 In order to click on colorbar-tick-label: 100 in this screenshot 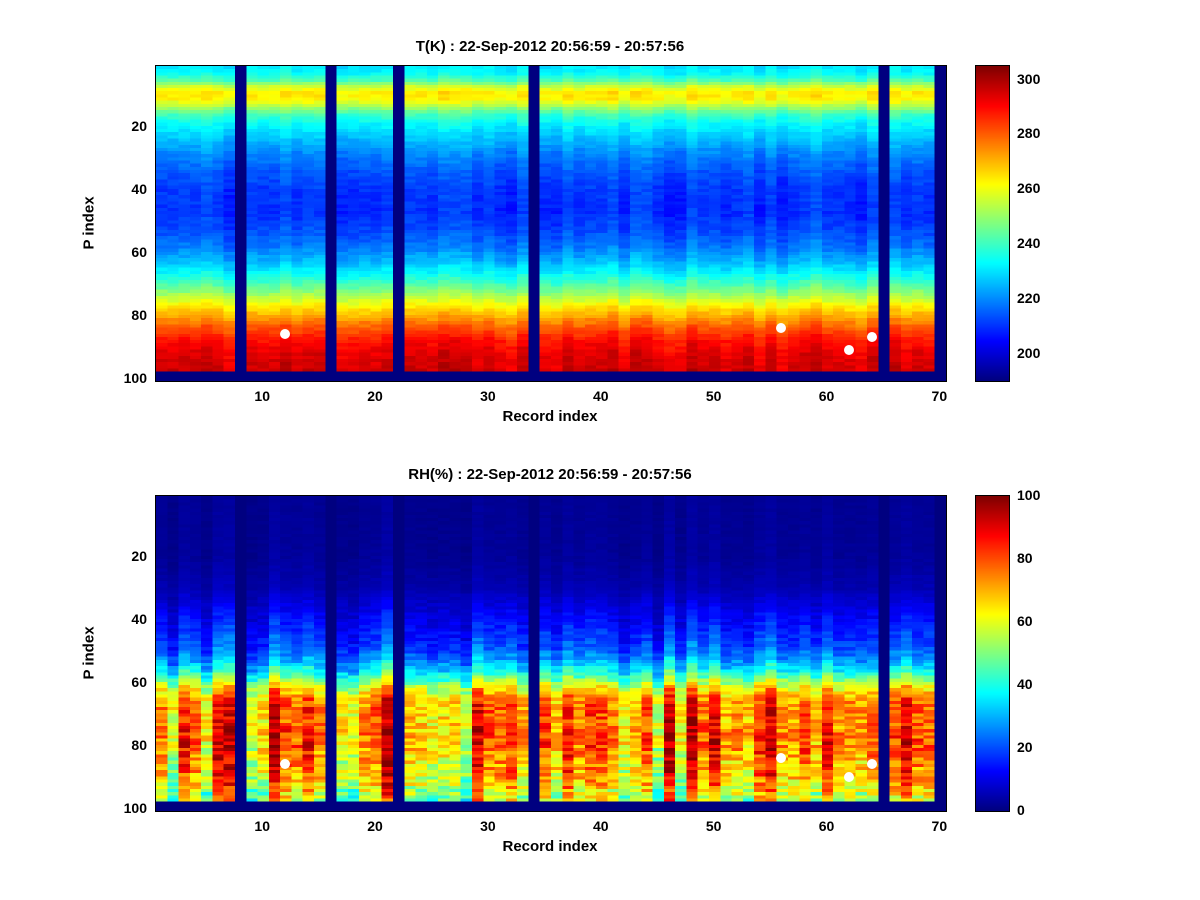, I will do `click(1029, 495)`.